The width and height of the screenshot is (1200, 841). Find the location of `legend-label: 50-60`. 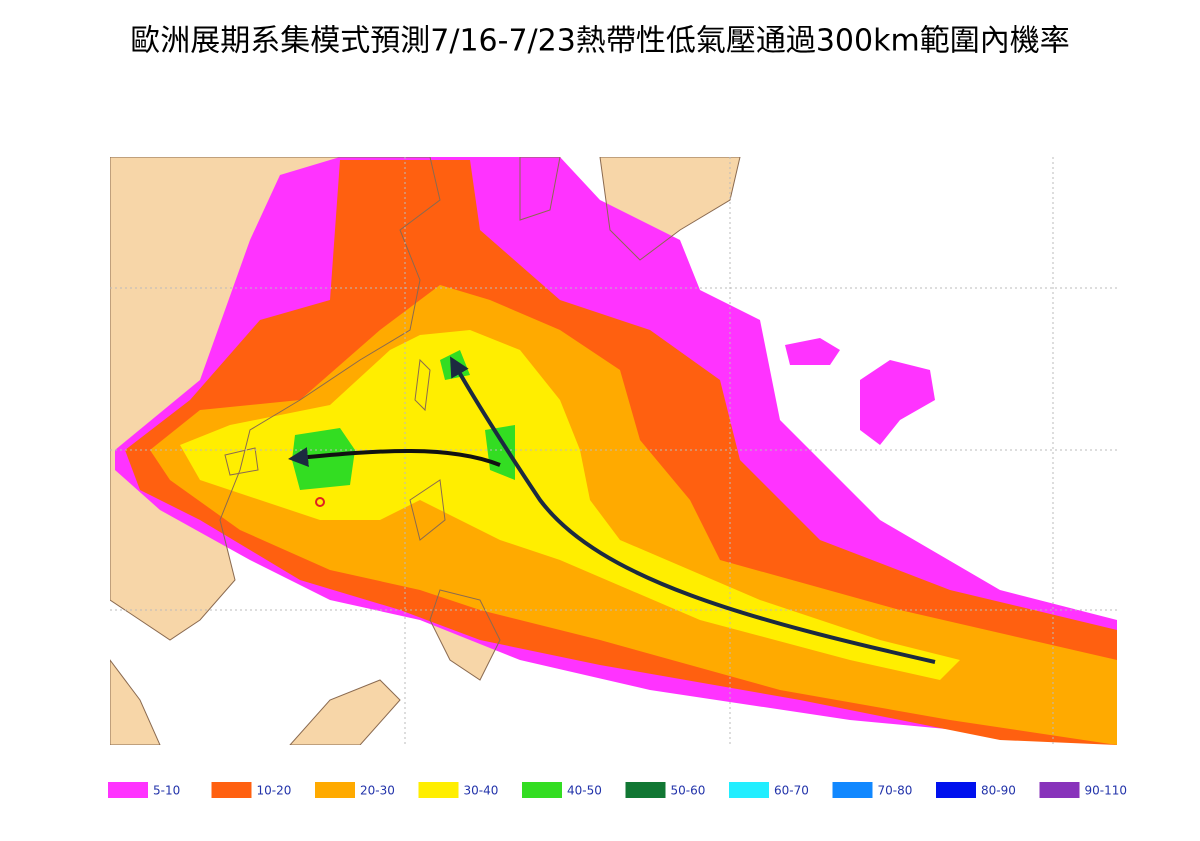

legend-label: 50-60 is located at coordinates (688, 791).